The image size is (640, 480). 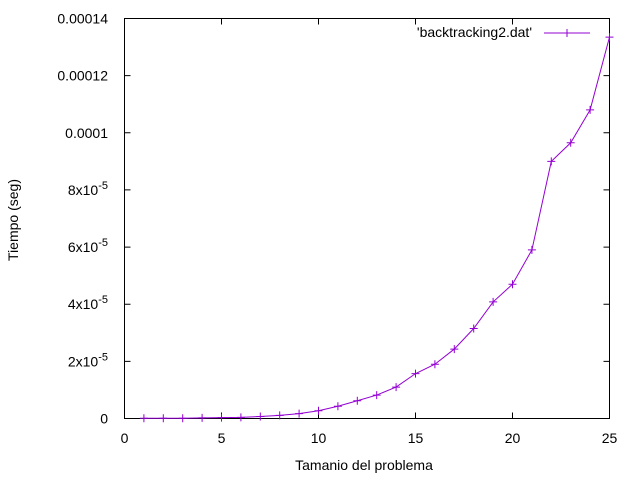 I want to click on y-tick-label: 0, so click(x=104, y=419).